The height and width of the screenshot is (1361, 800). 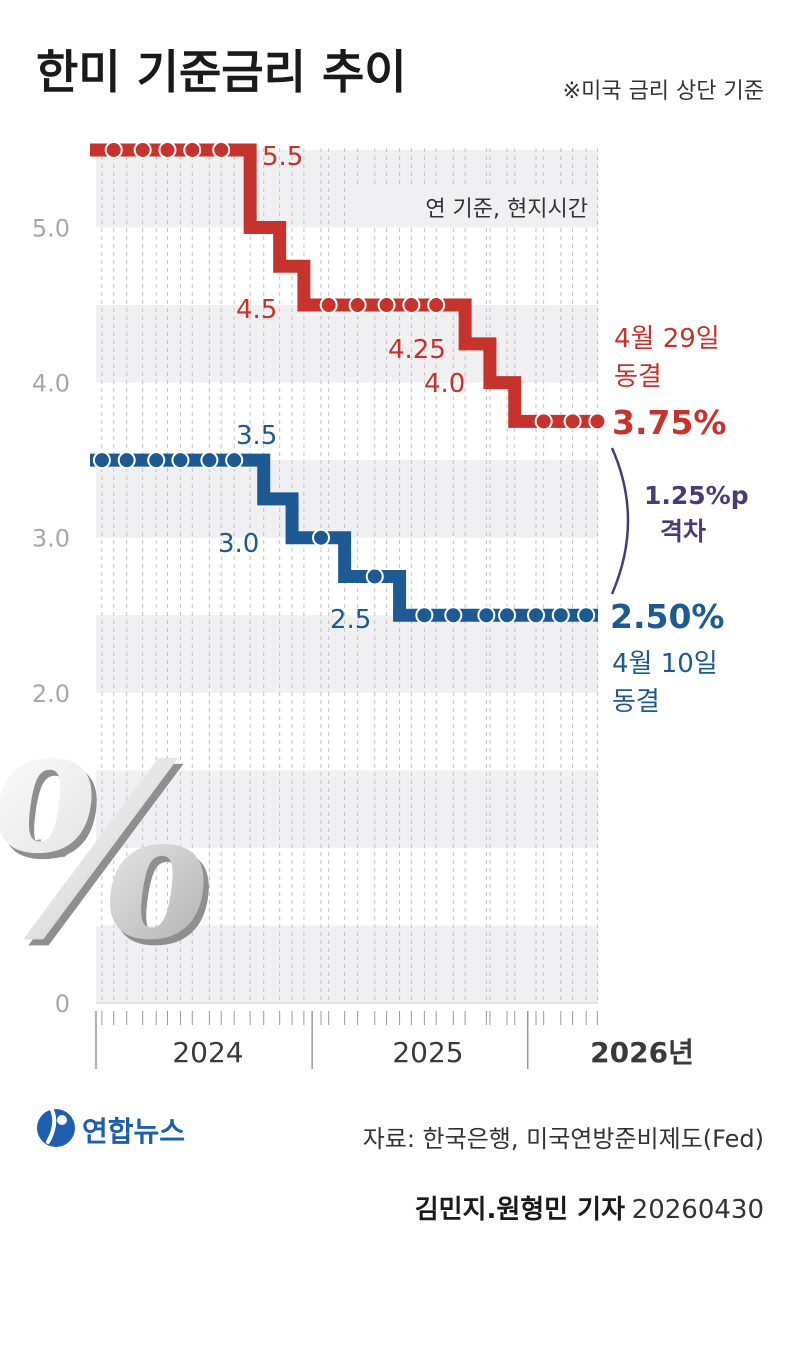 What do you see at coordinates (51, 229) in the screenshot?
I see `y-tick-label: 5.0` at bounding box center [51, 229].